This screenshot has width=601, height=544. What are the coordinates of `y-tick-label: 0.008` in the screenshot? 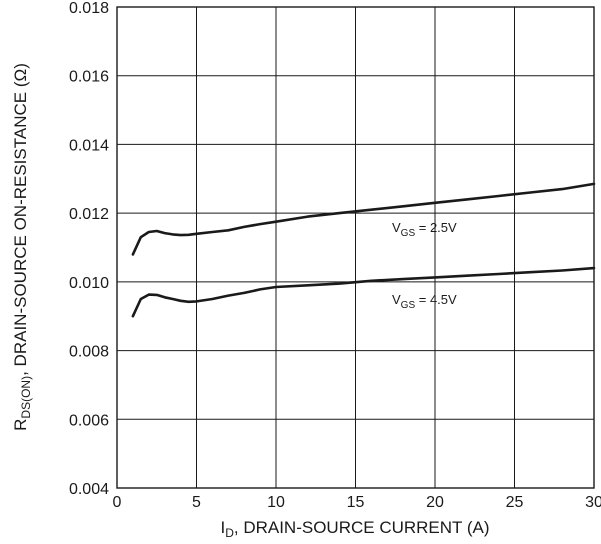 It's located at (89, 352).